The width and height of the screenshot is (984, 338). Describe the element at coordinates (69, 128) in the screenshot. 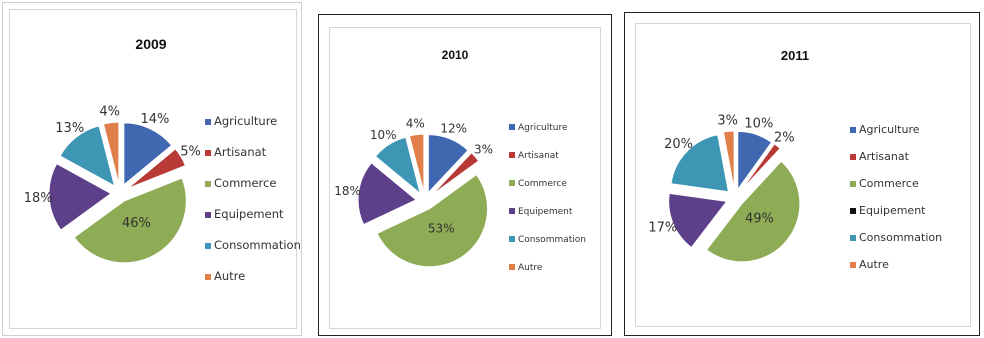

I see `data-label-consommation: 13%` at that location.